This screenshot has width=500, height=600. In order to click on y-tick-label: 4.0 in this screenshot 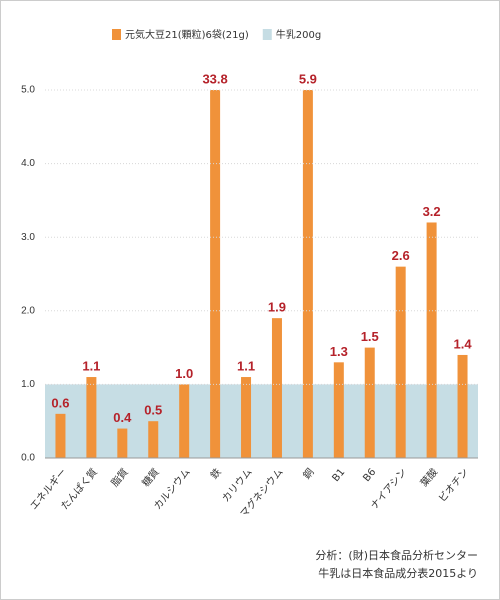, I will do `click(28, 163)`.